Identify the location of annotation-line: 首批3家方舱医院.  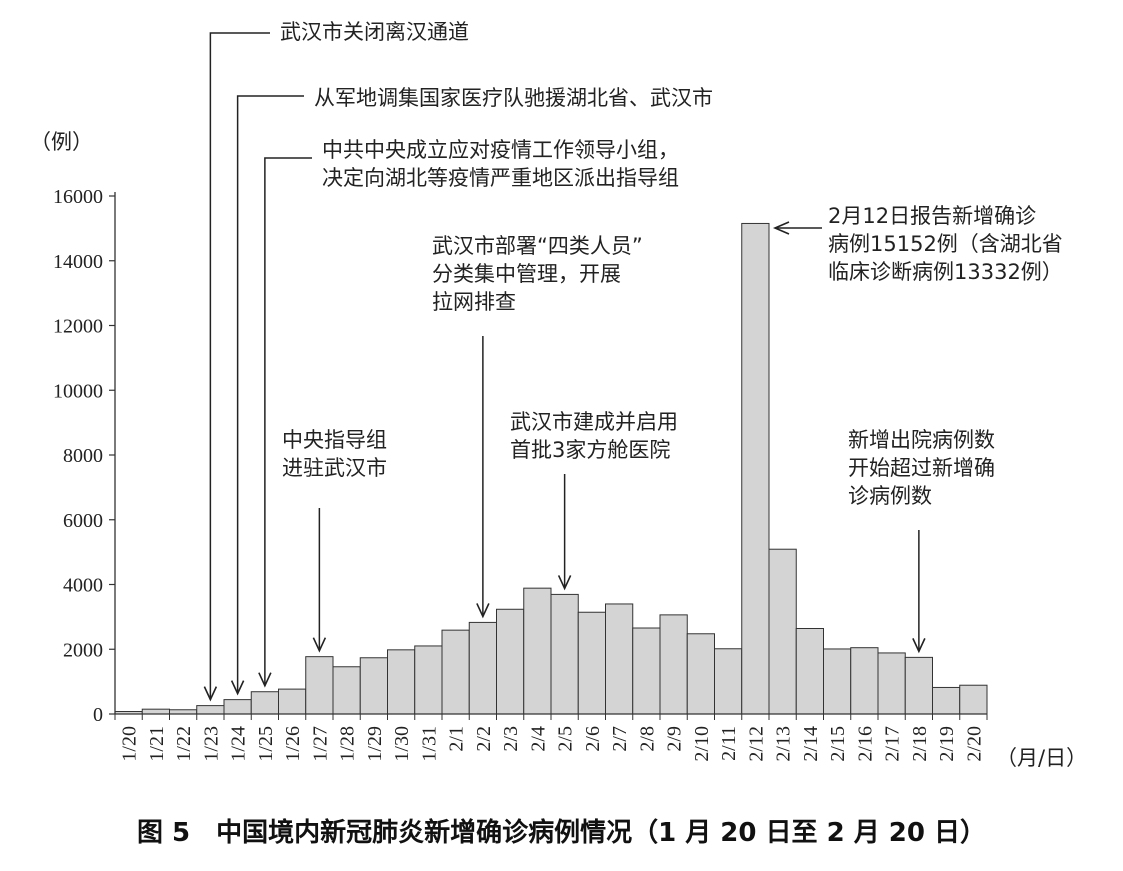
(590, 450).